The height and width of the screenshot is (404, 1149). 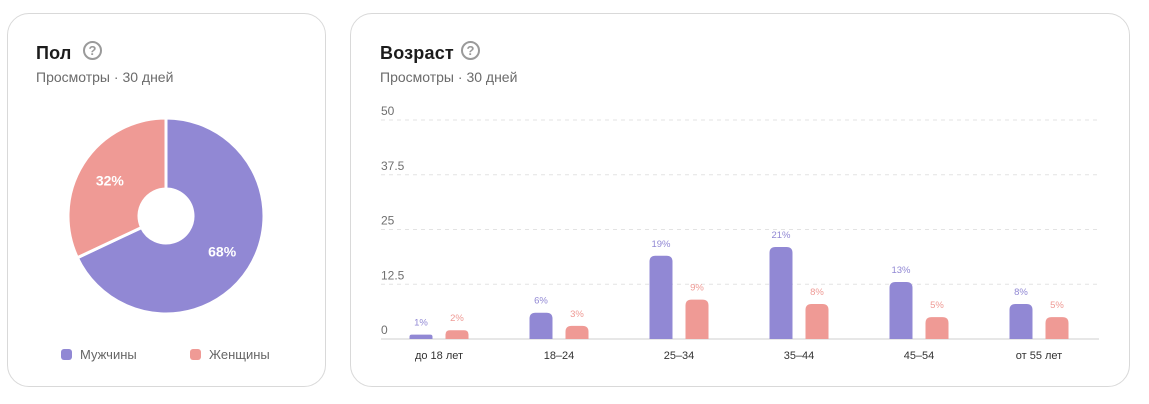 I want to click on legend-label-male: Мужчины, so click(x=108, y=354).